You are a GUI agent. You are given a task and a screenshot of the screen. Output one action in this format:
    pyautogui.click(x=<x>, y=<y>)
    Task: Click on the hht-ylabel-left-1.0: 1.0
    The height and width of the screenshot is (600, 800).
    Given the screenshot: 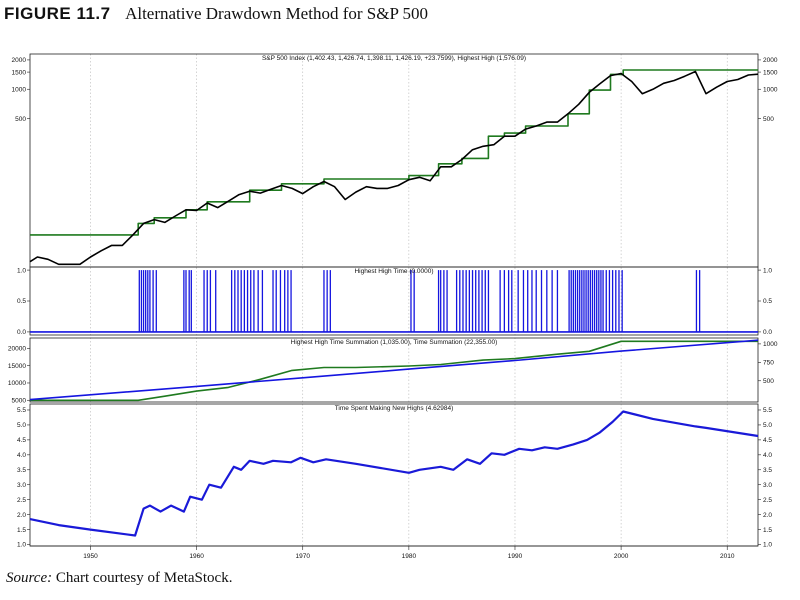 What is the action you would take?
    pyautogui.click(x=21, y=270)
    